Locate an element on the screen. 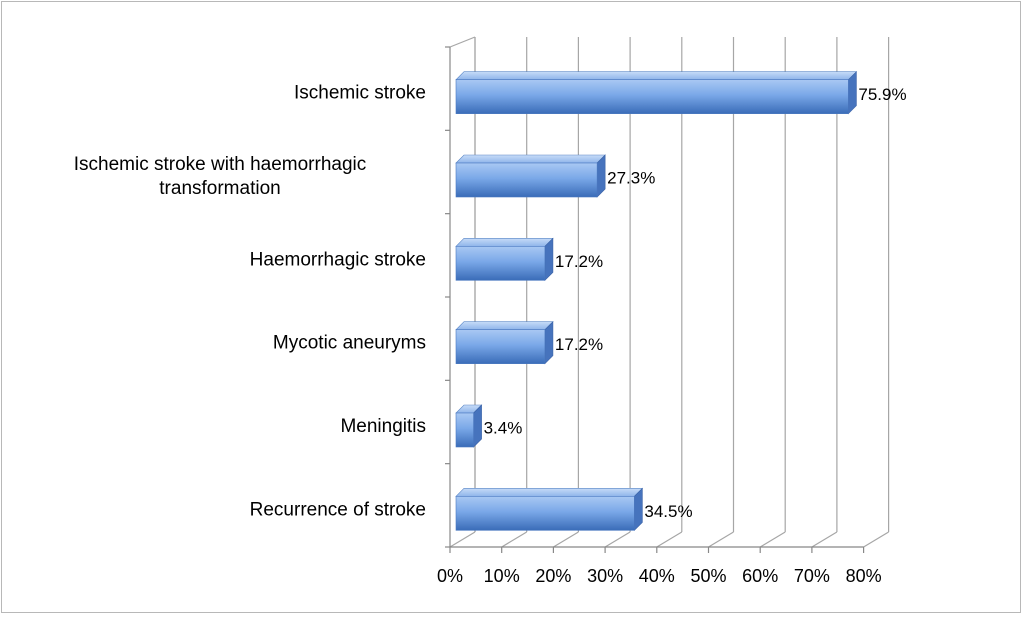 The image size is (1024, 618). category-label: Meningitis is located at coordinates (383, 426).